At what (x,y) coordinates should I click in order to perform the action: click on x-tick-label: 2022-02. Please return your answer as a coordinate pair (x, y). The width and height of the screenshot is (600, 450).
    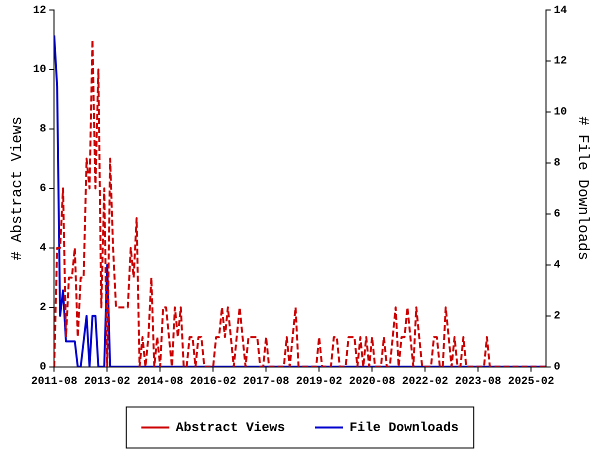
    Looking at the image, I should click on (425, 382).